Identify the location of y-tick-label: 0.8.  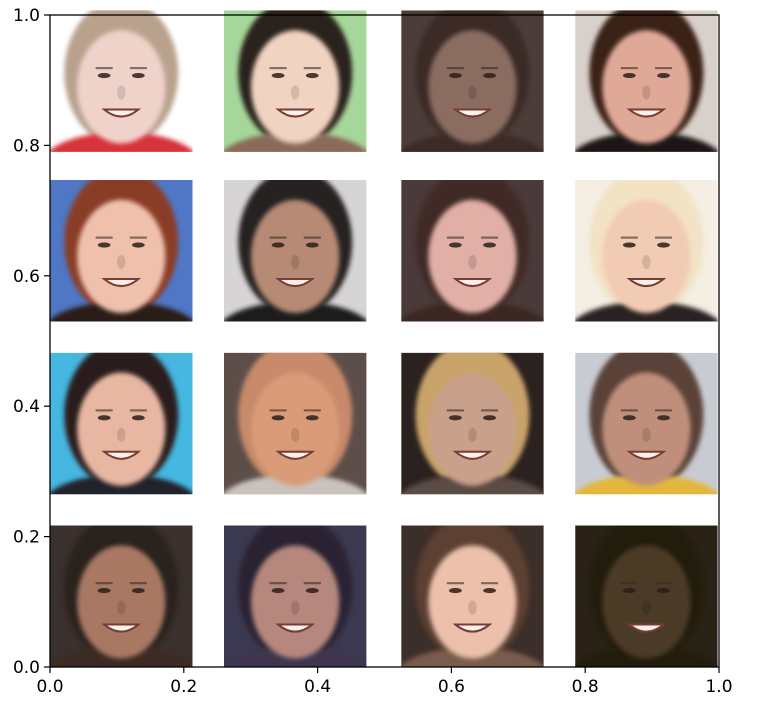
(26, 146).